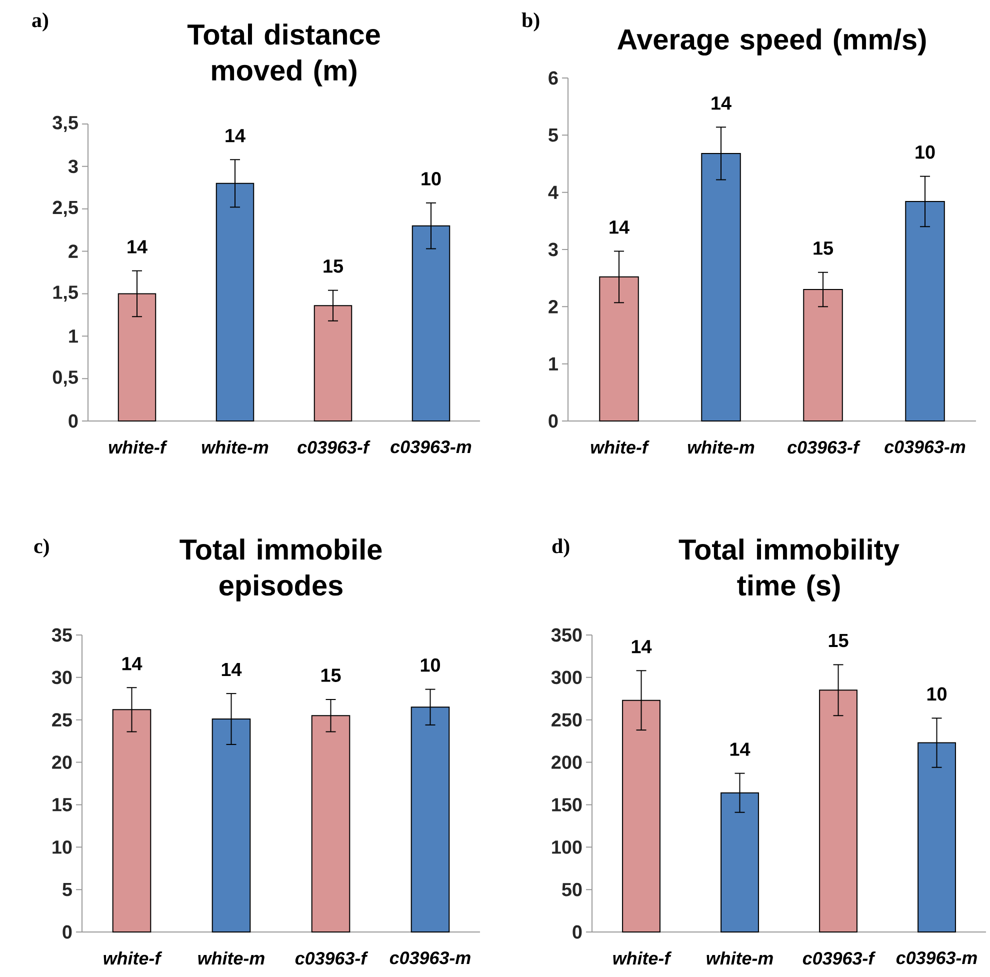 The height and width of the screenshot is (977, 990). What do you see at coordinates (40, 22) in the screenshot?
I see `text: a)` at bounding box center [40, 22].